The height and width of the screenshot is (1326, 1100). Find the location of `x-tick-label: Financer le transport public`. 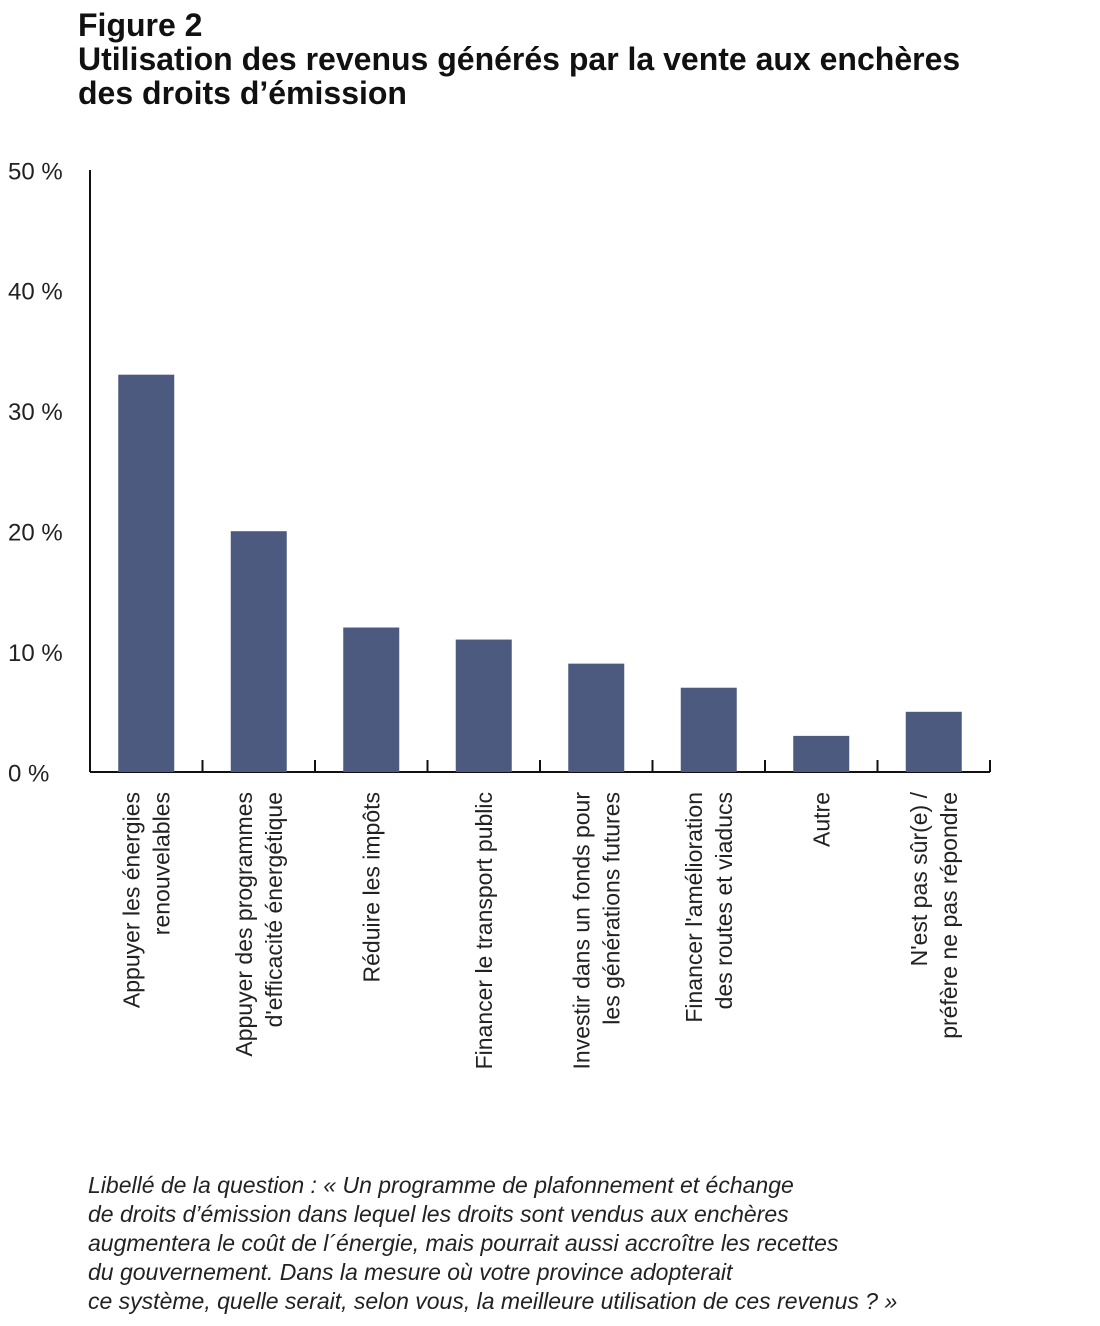

x-tick-label: Financer le transport public is located at coordinates (484, 930).